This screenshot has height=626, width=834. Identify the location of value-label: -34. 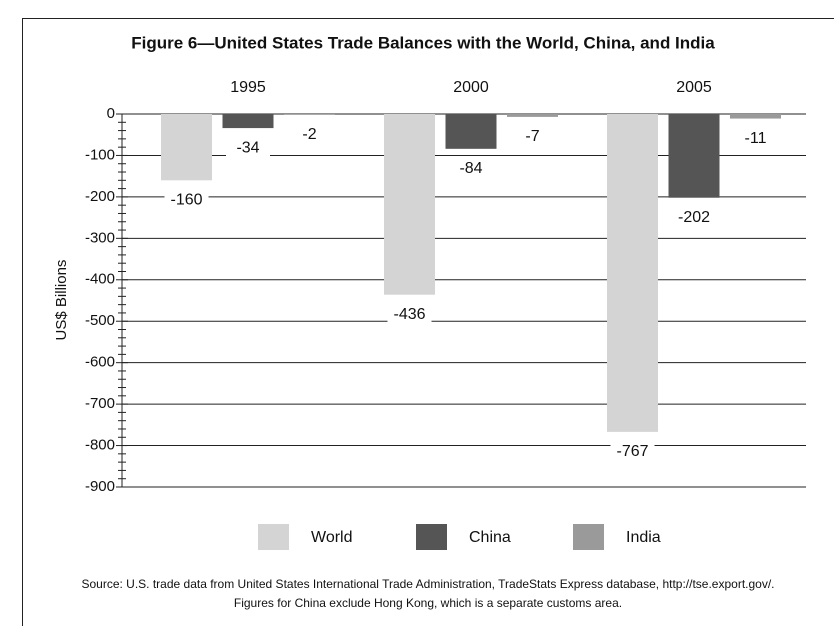
(247, 147).